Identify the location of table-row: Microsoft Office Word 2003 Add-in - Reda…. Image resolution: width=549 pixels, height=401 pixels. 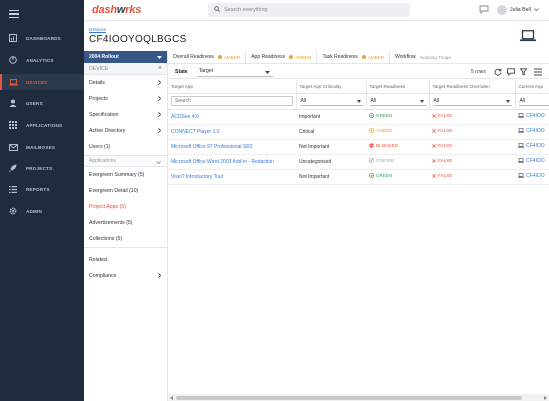
(358, 162).